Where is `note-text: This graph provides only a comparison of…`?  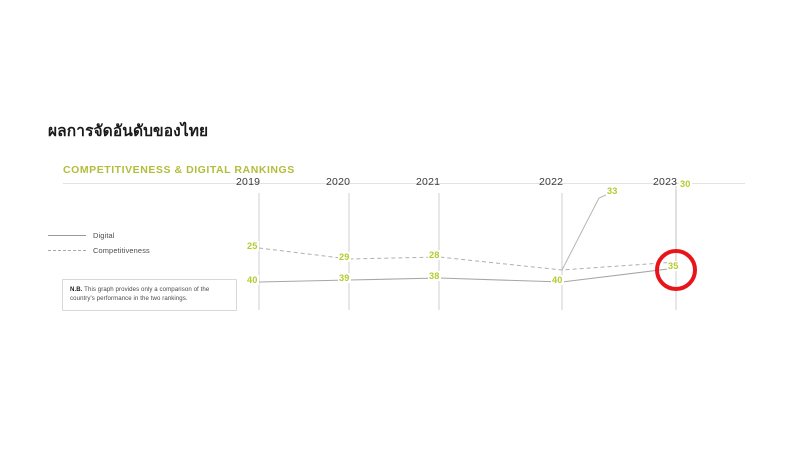
note-text: This graph provides only a comparison of… is located at coordinates (140, 294).